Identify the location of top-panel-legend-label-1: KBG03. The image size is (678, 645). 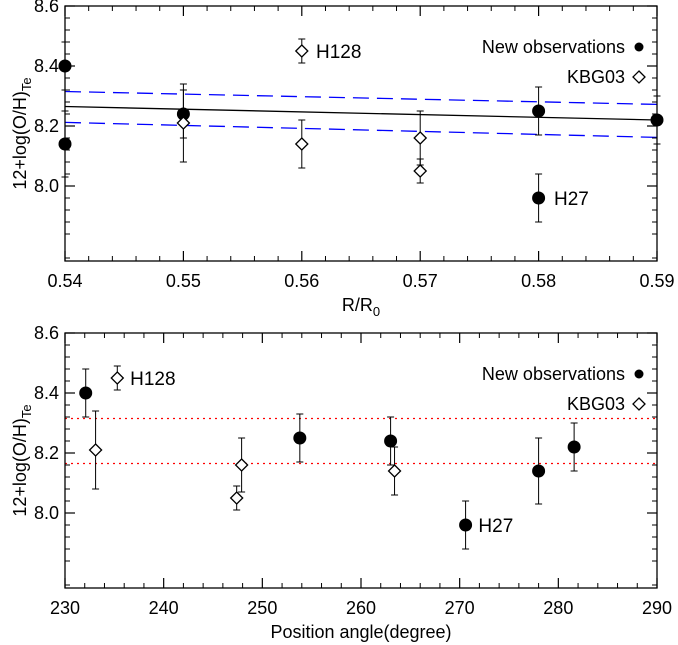
(596, 77).